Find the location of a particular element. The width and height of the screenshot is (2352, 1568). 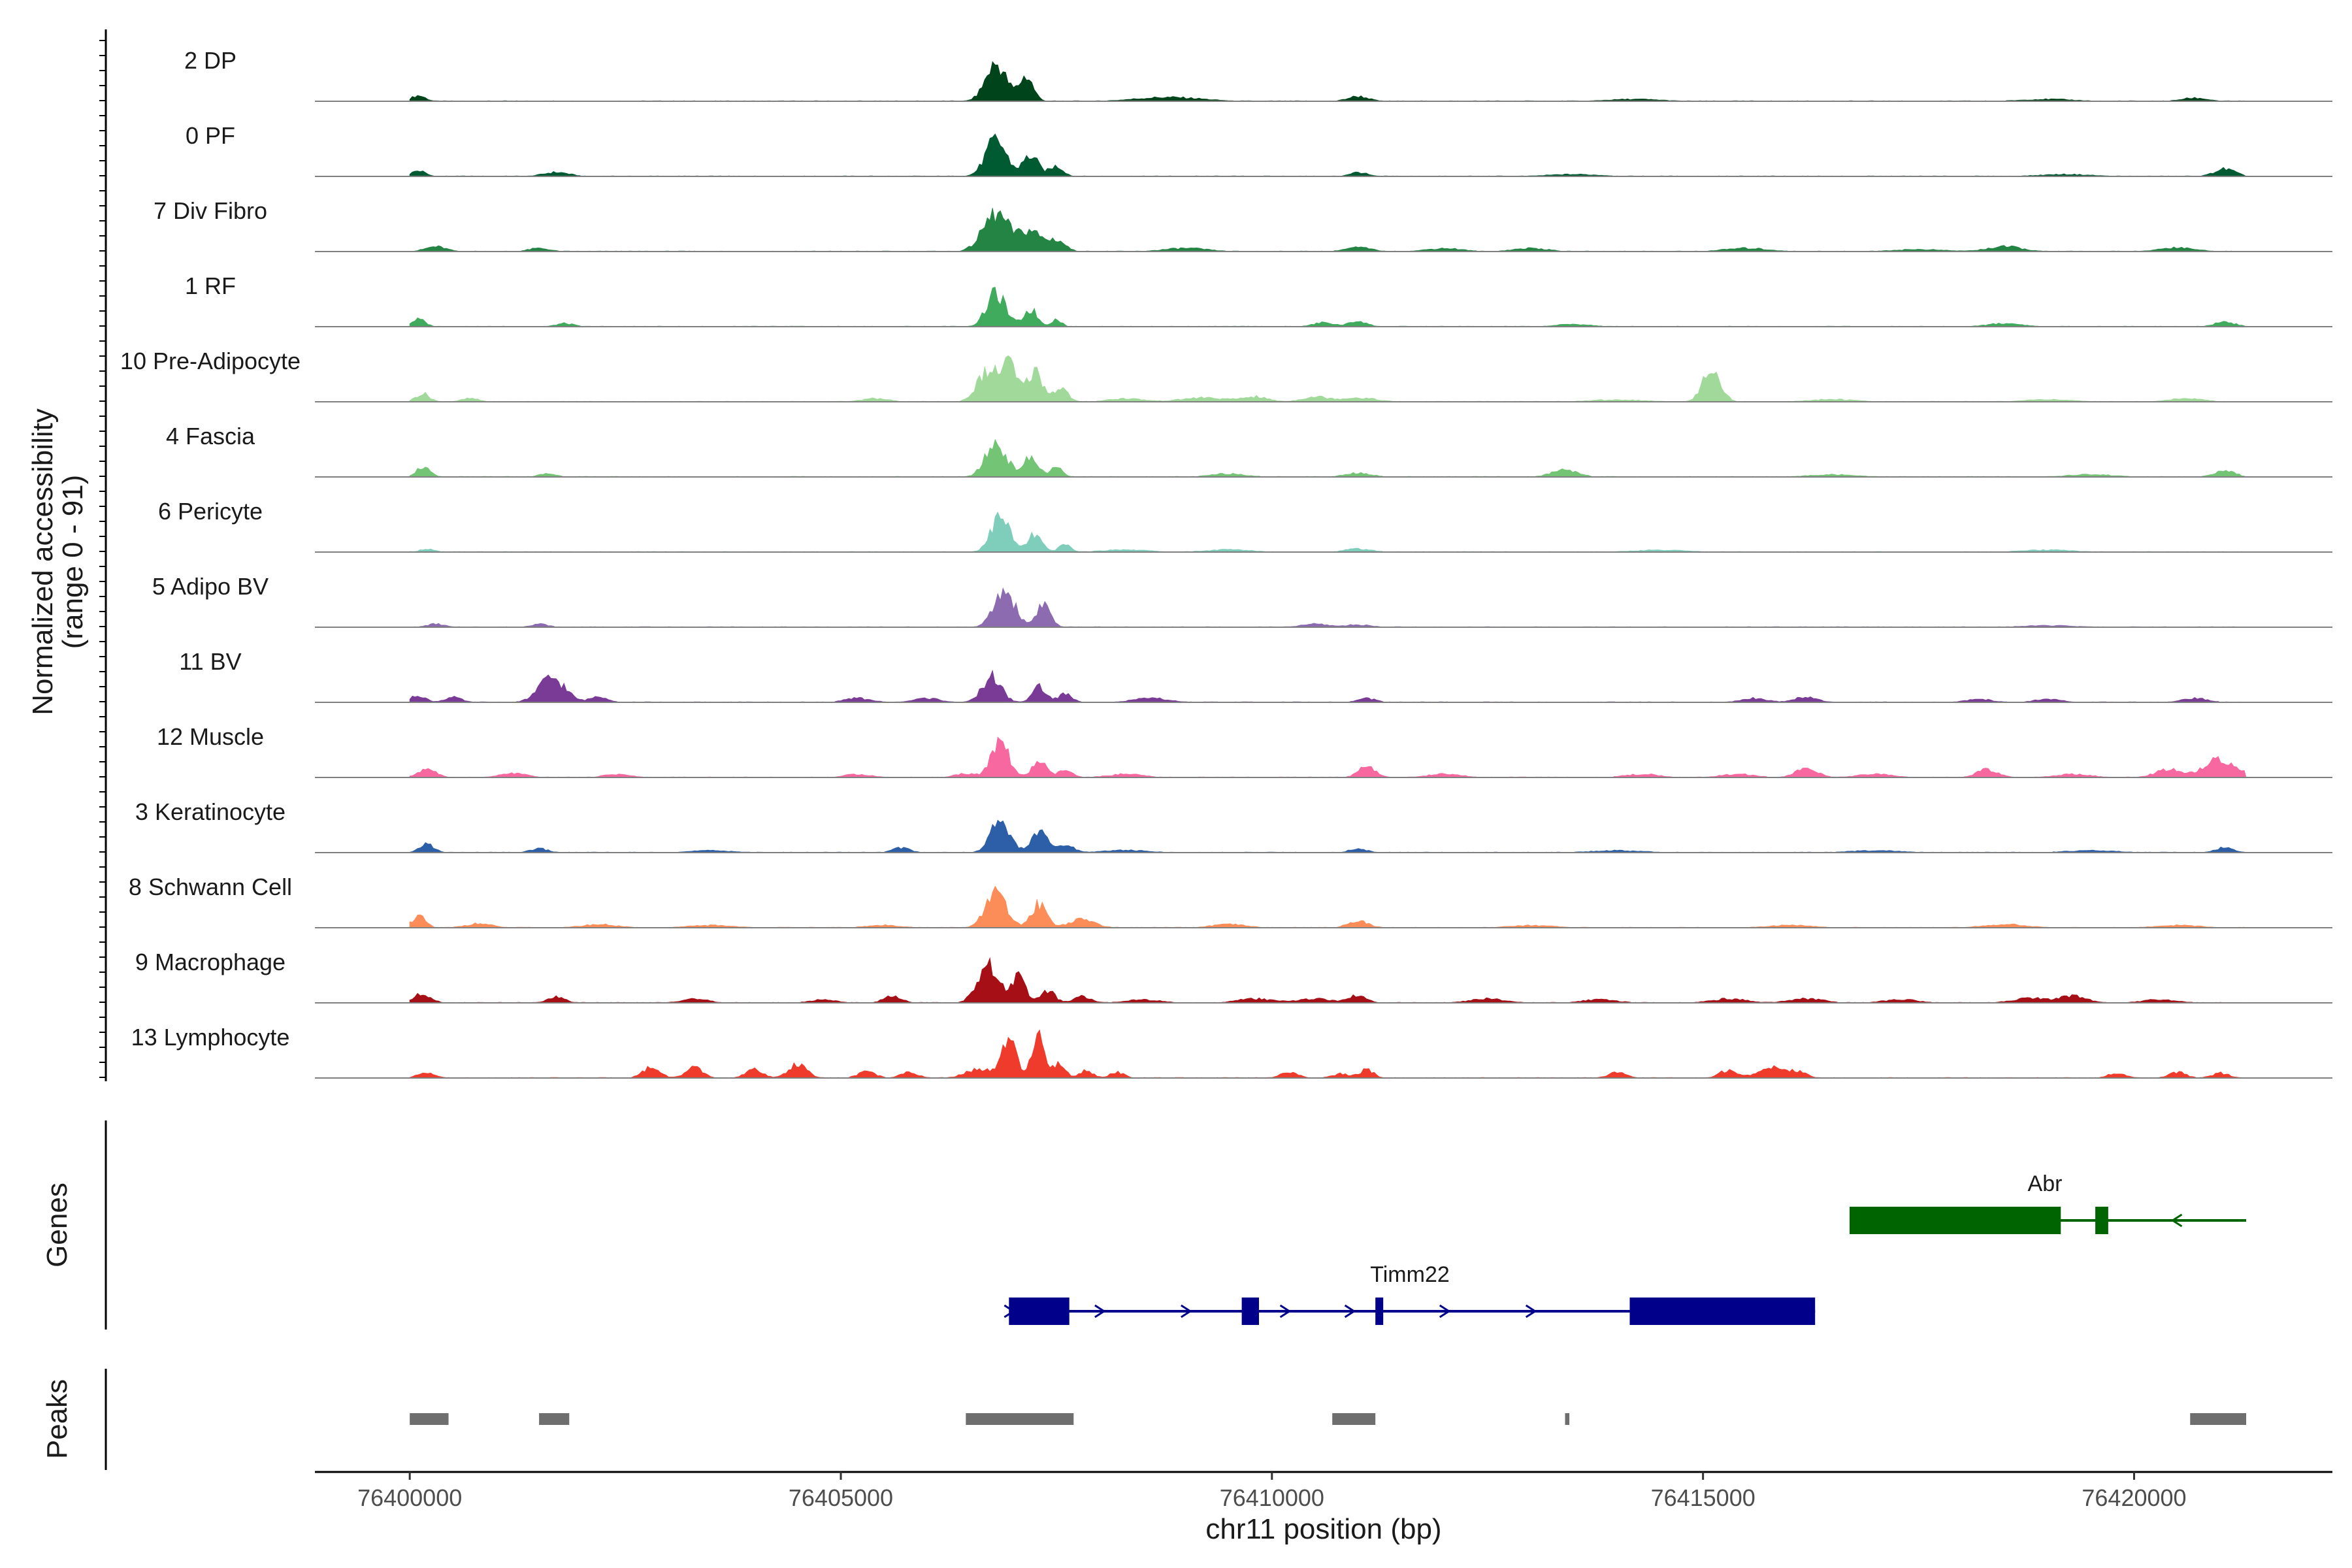

track-0: 2 DP is located at coordinates (1258, 74).